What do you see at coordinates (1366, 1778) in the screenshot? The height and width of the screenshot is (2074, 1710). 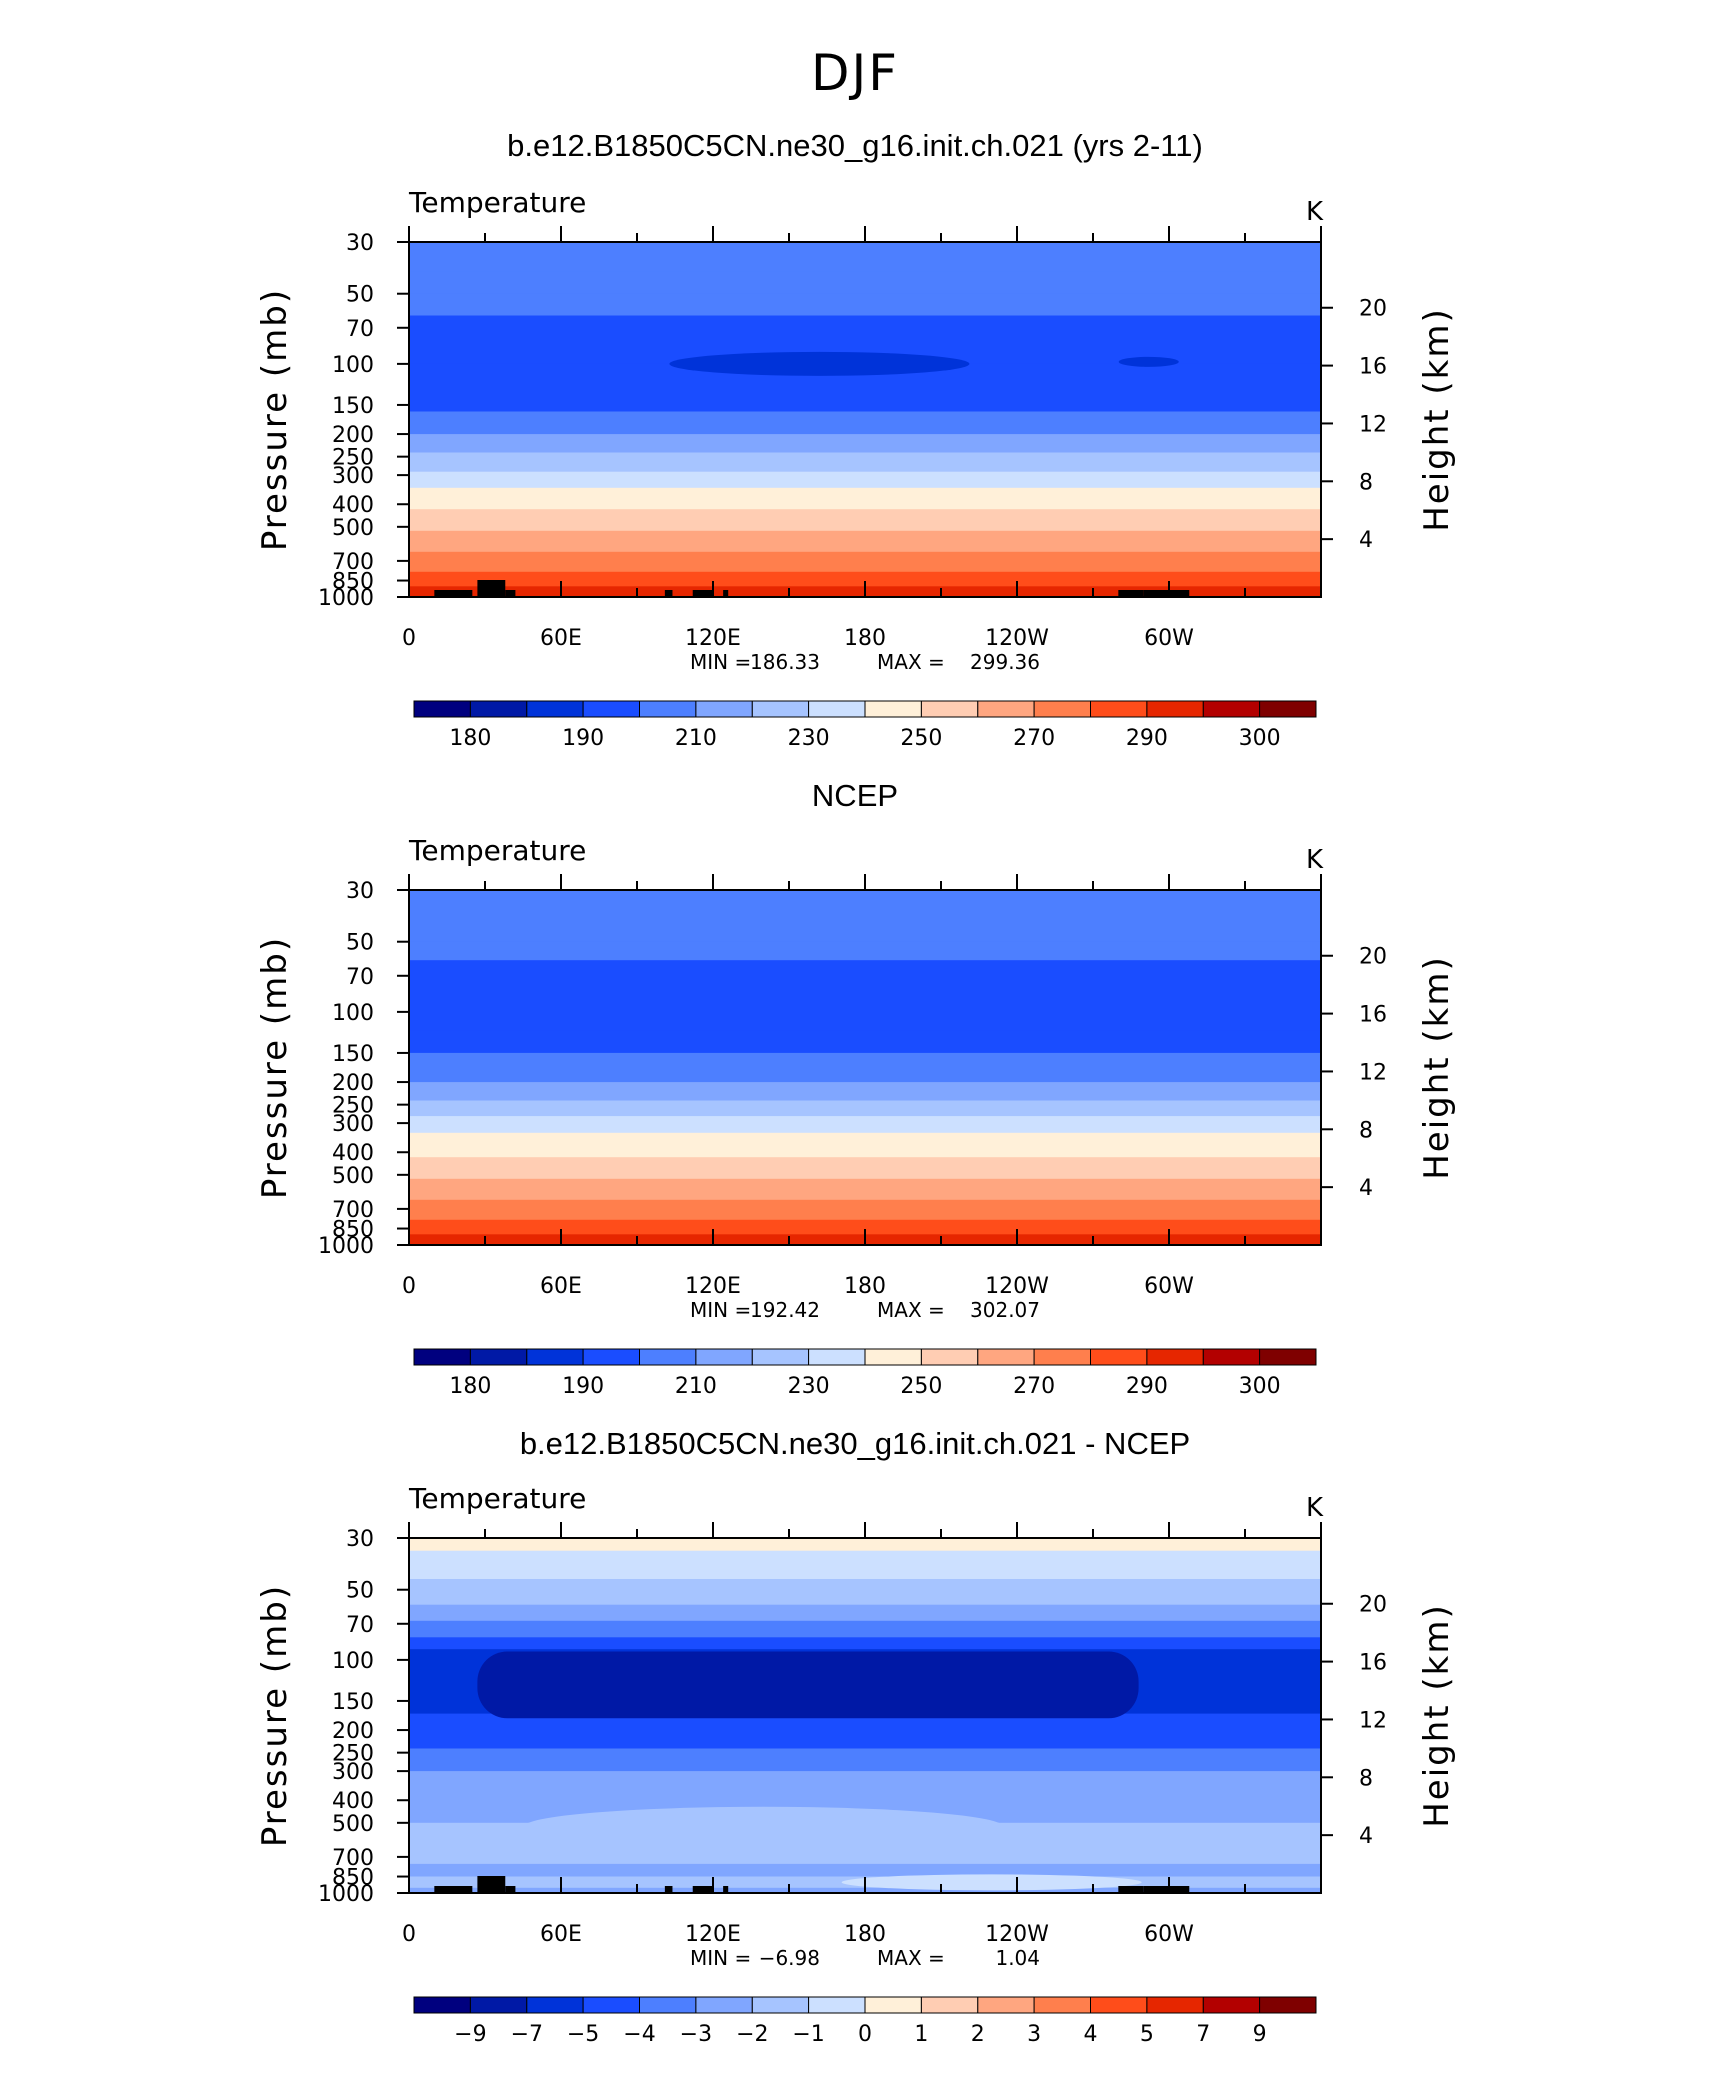 I see `height-tick-label-3-3: 8` at bounding box center [1366, 1778].